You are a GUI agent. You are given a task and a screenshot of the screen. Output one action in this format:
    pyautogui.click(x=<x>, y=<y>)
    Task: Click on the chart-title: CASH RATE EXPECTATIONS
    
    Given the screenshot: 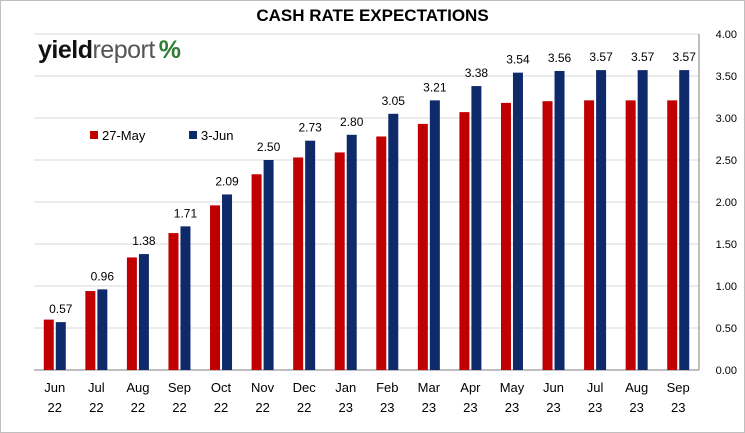 What is the action you would take?
    pyautogui.click(x=372, y=15)
    